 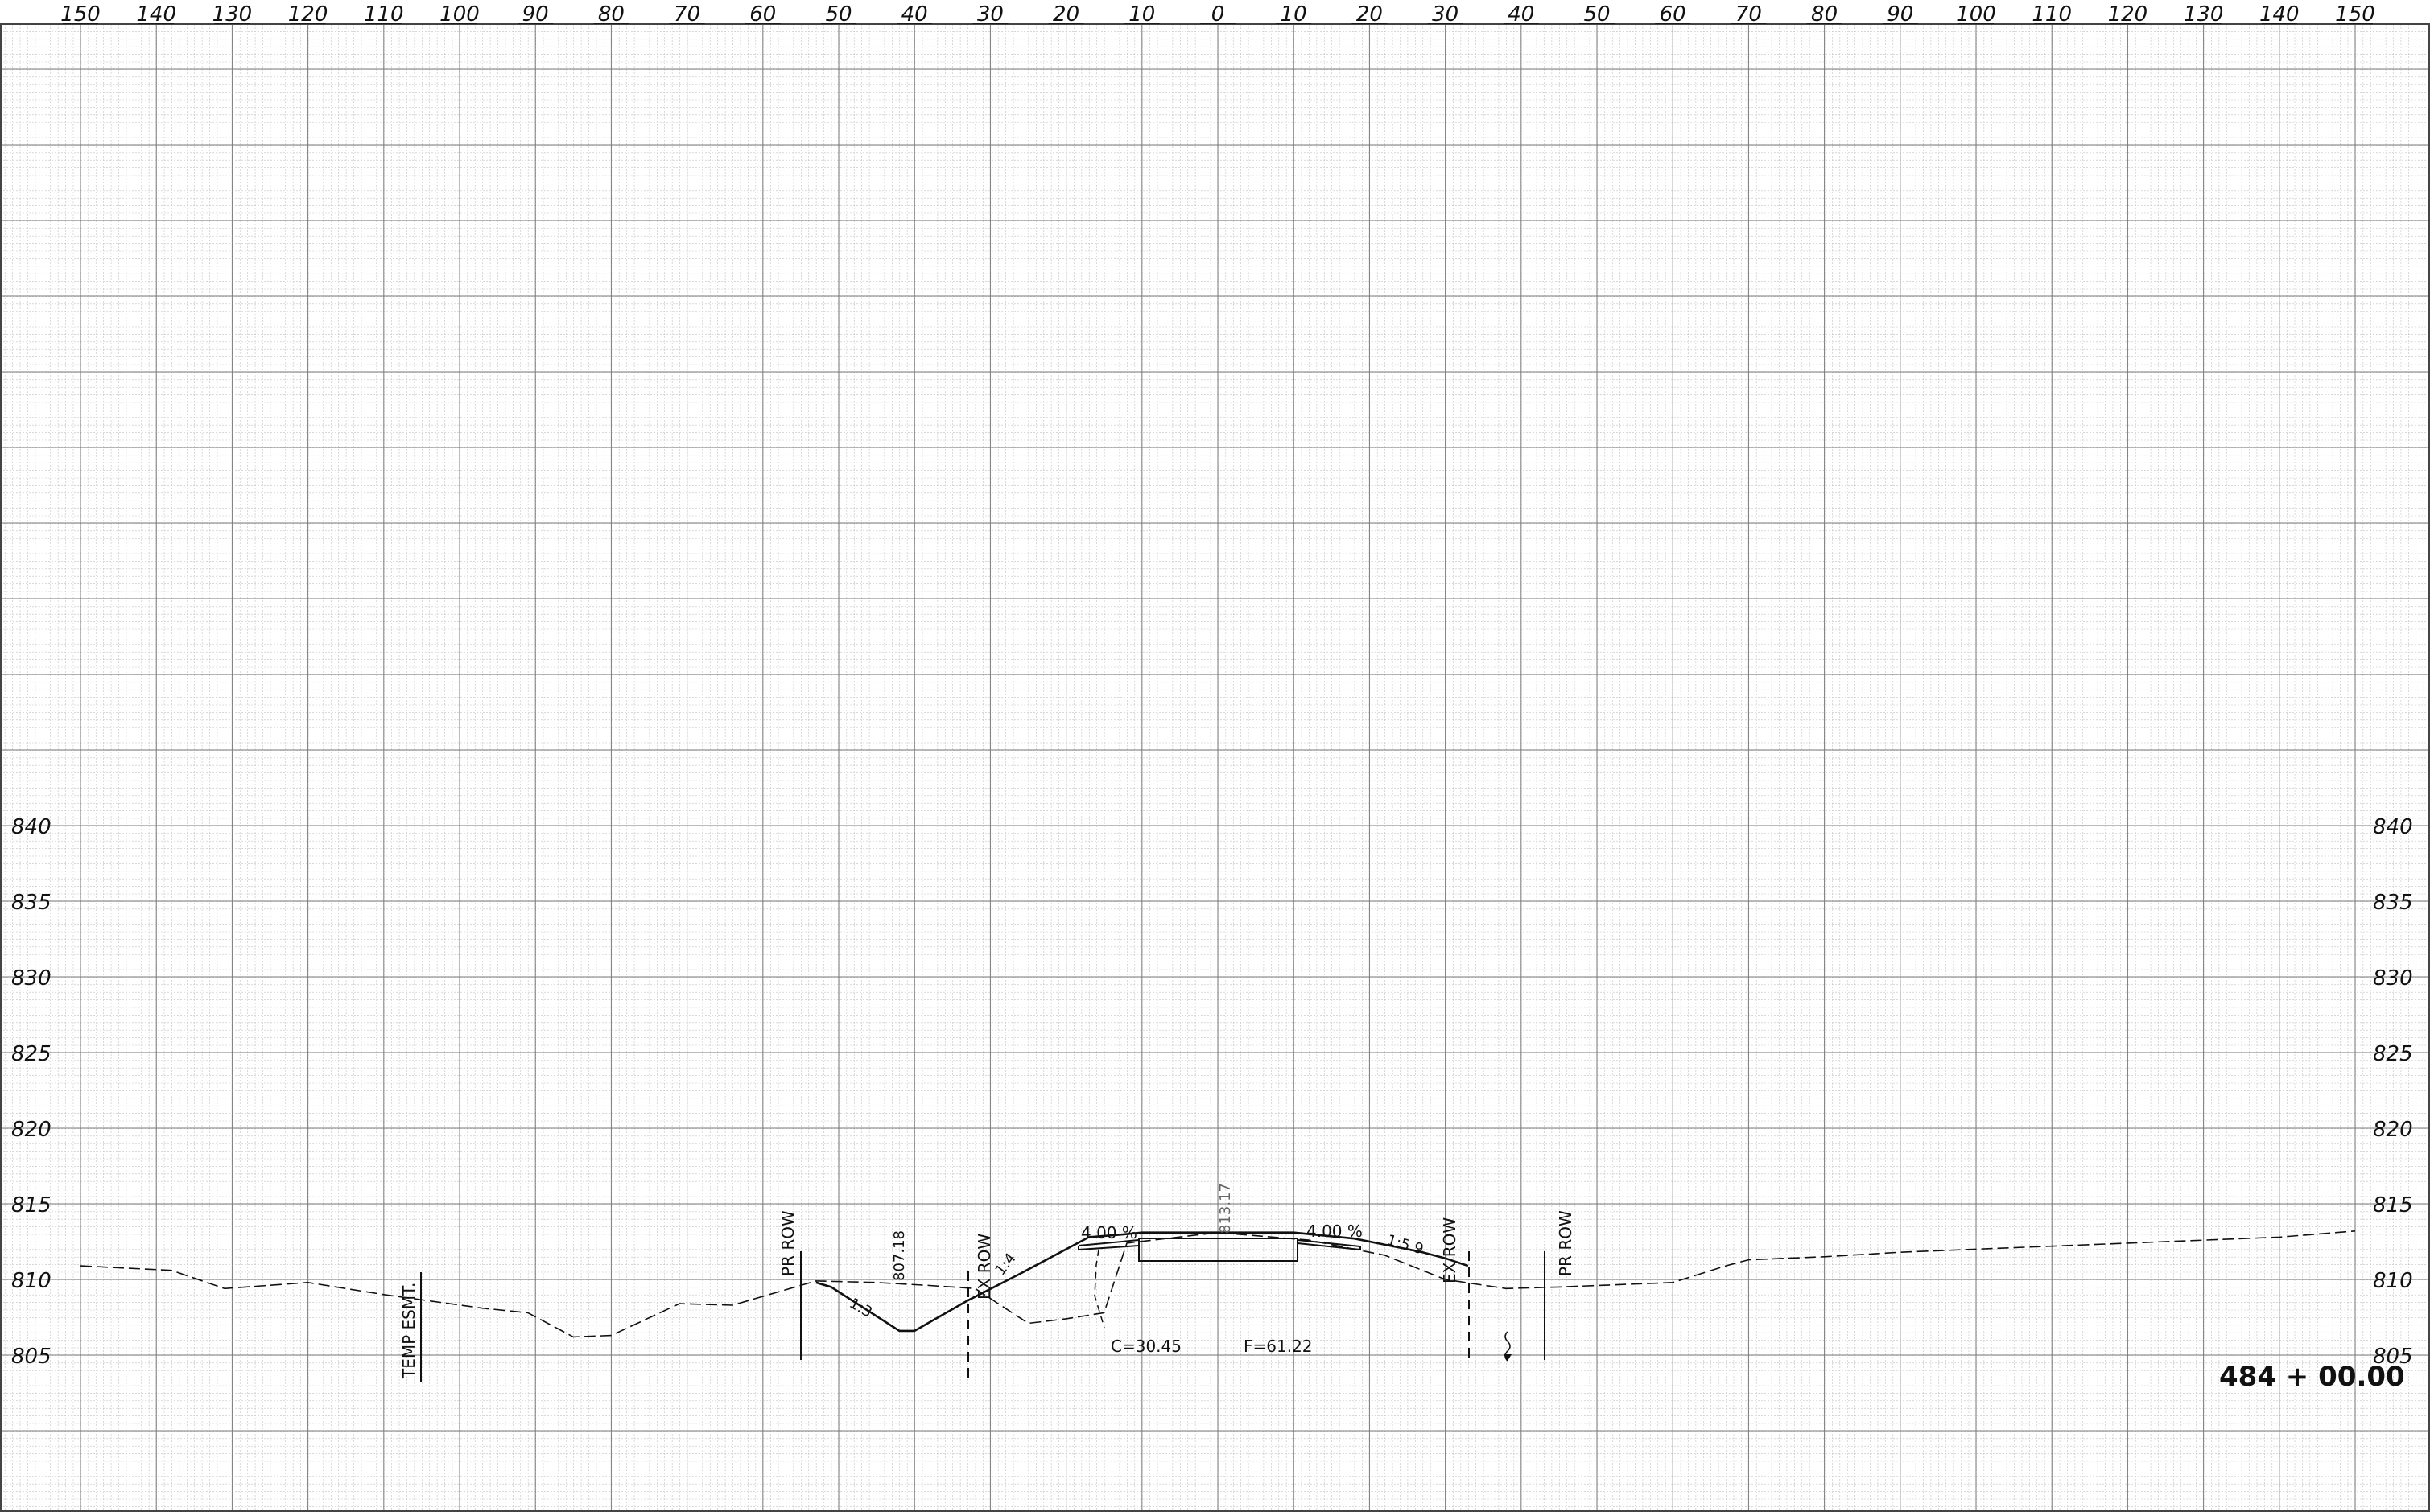 I want to click on left-shoulder-layer, so click(x=1109, y=1244).